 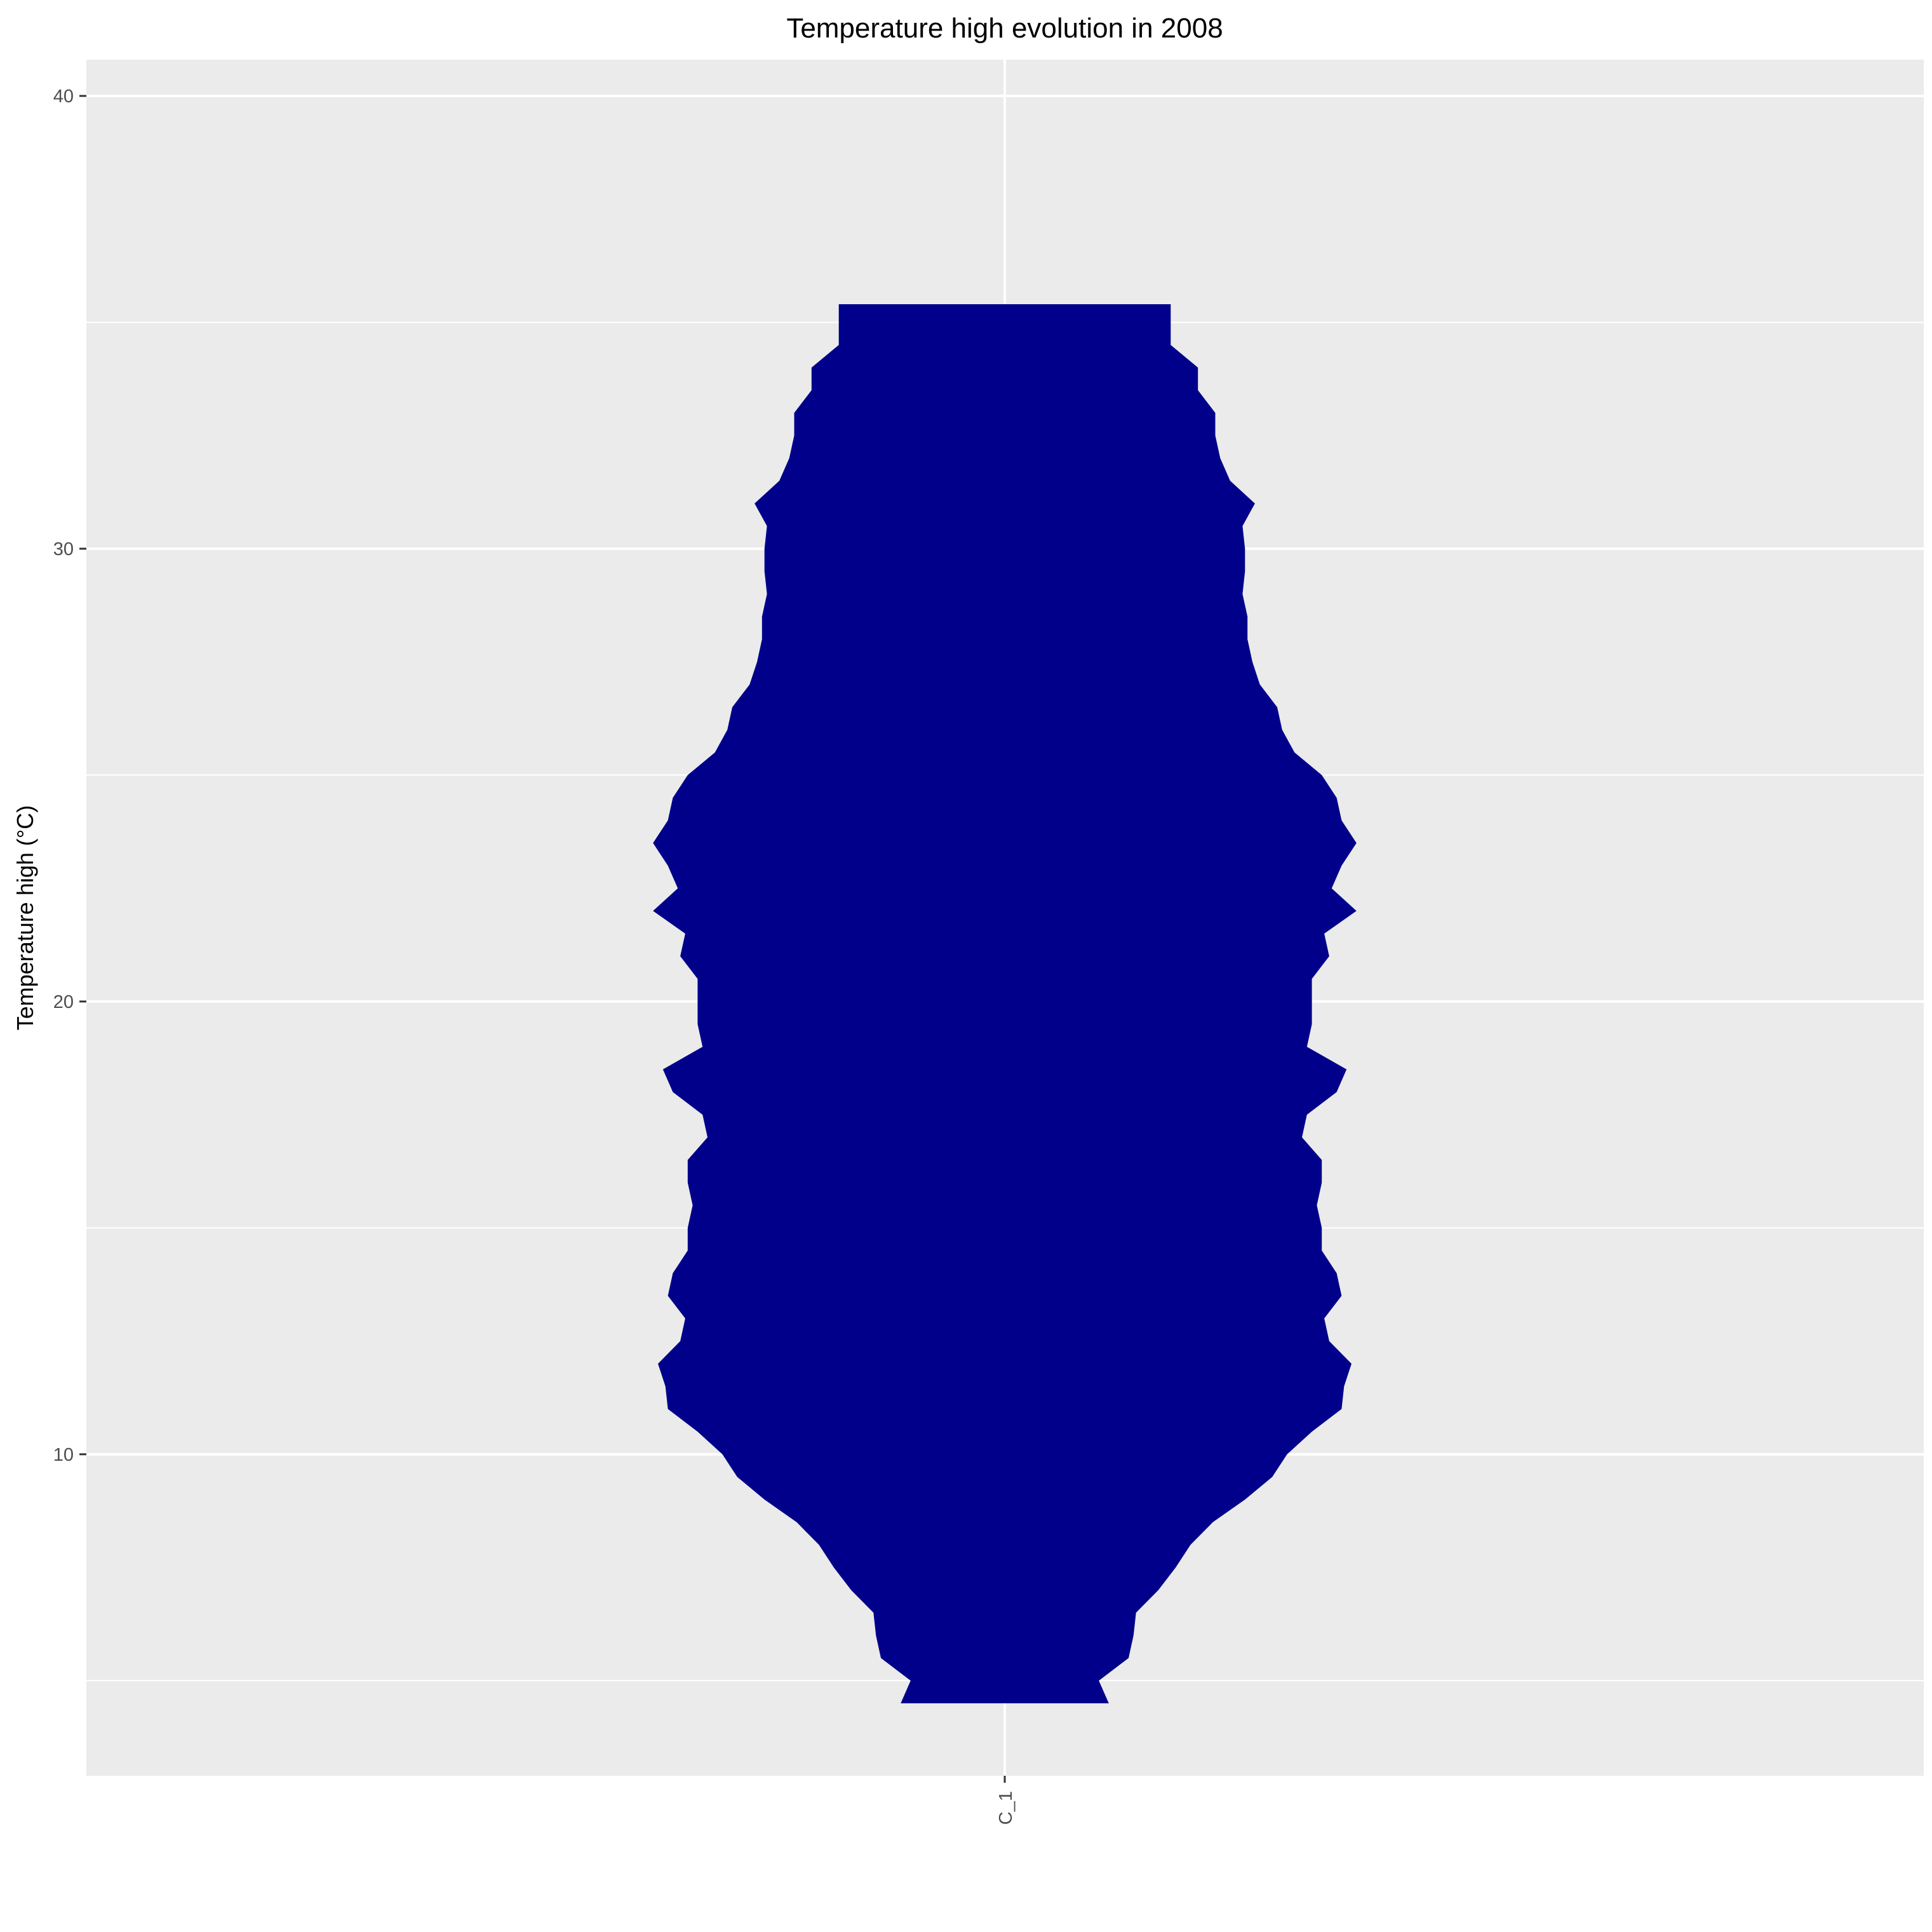 I want to click on y-tick-label: 20, so click(x=63, y=1002).